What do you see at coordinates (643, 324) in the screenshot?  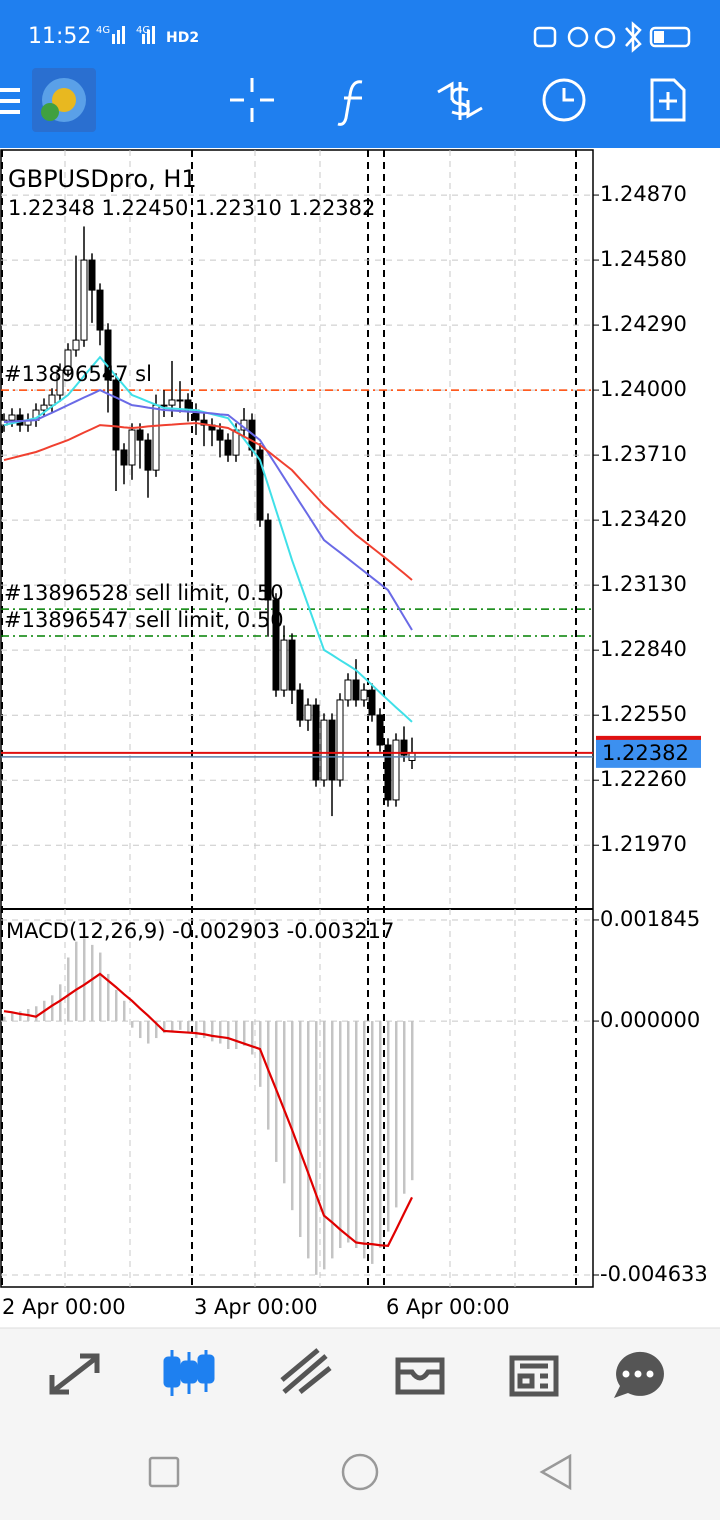 I see `y-tick-label: 1.24290` at bounding box center [643, 324].